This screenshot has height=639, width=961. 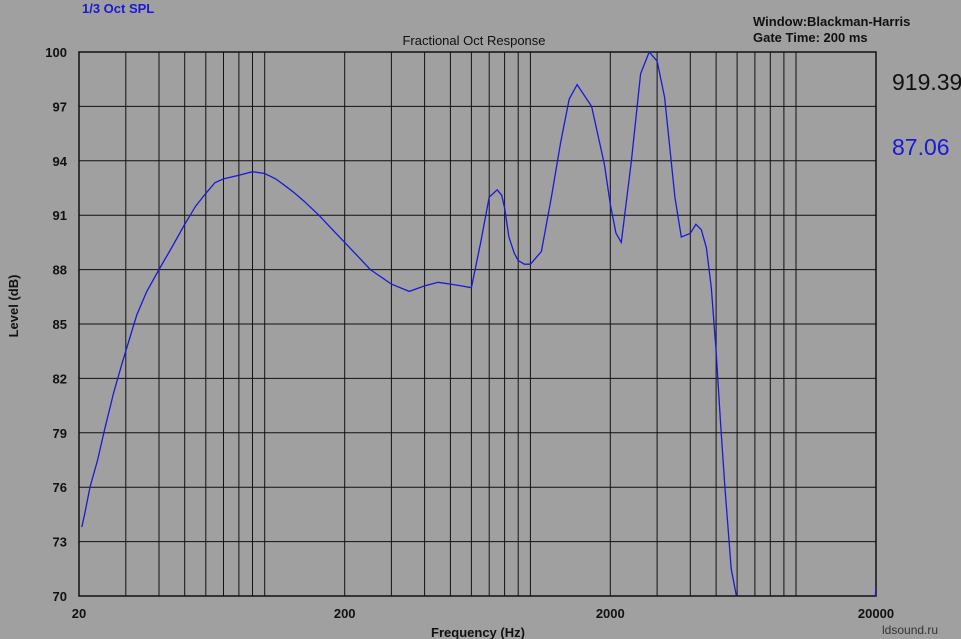 I want to click on y-tick-label: 73, so click(x=60, y=542).